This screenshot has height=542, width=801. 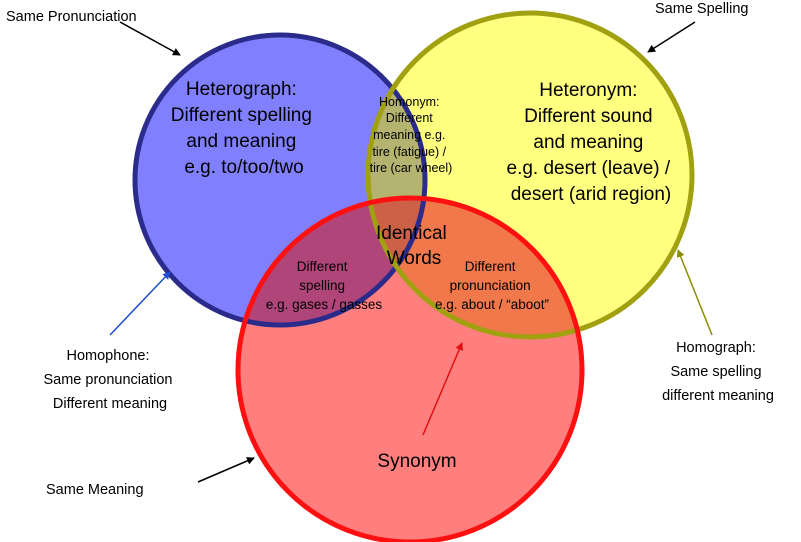 I want to click on homonym-line-2: Different, so click(x=410, y=118).